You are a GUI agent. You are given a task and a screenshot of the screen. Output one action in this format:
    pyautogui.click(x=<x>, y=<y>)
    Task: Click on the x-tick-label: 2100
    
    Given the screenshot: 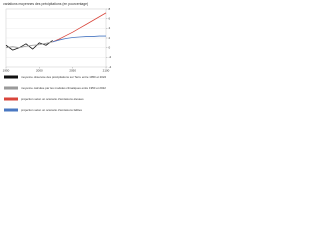 What is the action you would take?
    pyautogui.click(x=106, y=70)
    